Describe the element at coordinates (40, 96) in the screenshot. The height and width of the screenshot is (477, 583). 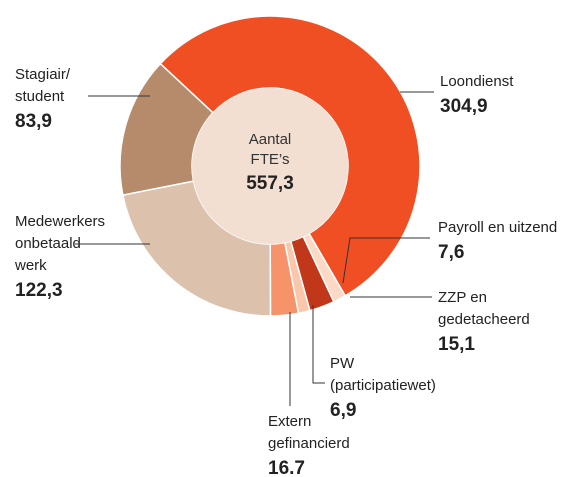
I see `slice-label: student` at that location.